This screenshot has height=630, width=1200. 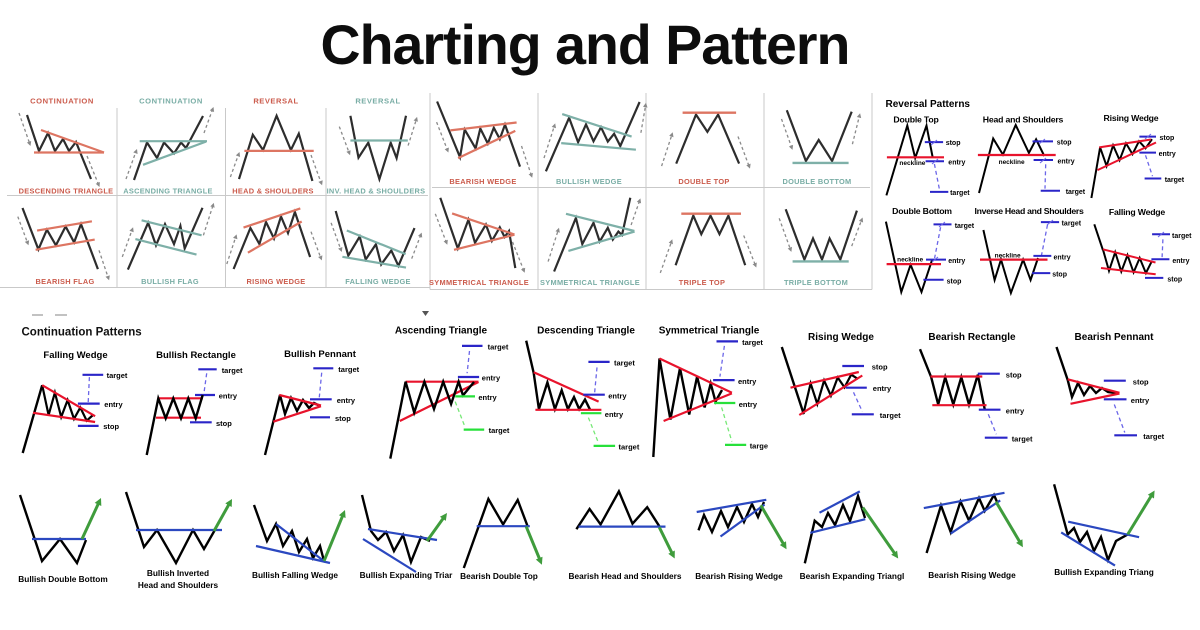 What do you see at coordinates (482, 181) in the screenshot?
I see `svg-text: BEARISH WEDGE` at bounding box center [482, 181].